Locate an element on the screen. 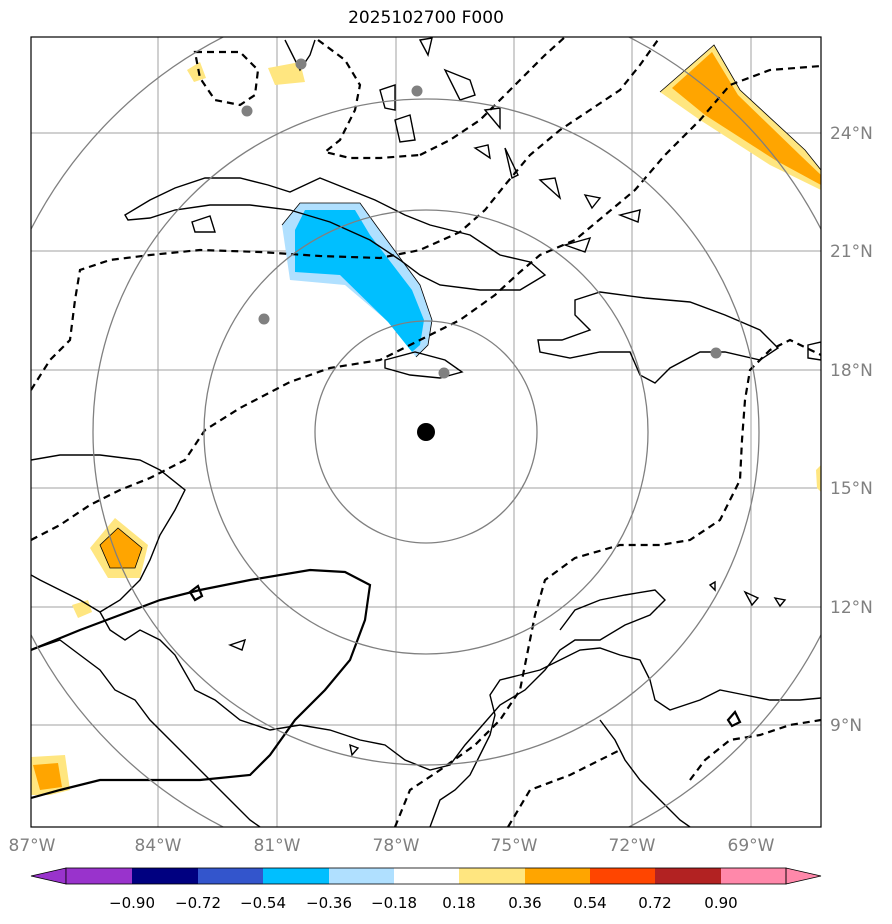 The image size is (892, 924). colorbar-extend-low is located at coordinates (48, 876).